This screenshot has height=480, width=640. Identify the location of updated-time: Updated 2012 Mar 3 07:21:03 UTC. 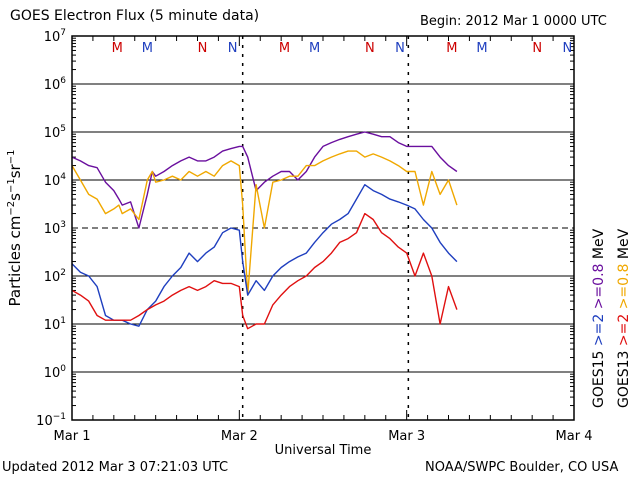
(115, 467).